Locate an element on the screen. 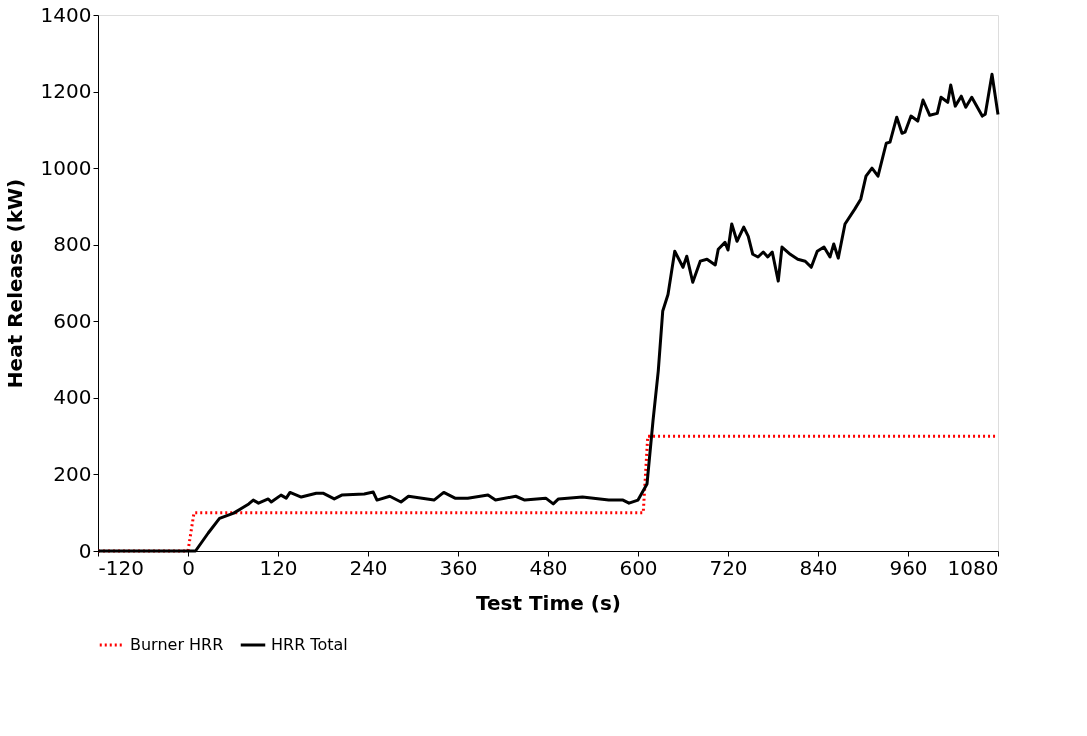  y-tick-label: 1400 is located at coordinates (66, 14).